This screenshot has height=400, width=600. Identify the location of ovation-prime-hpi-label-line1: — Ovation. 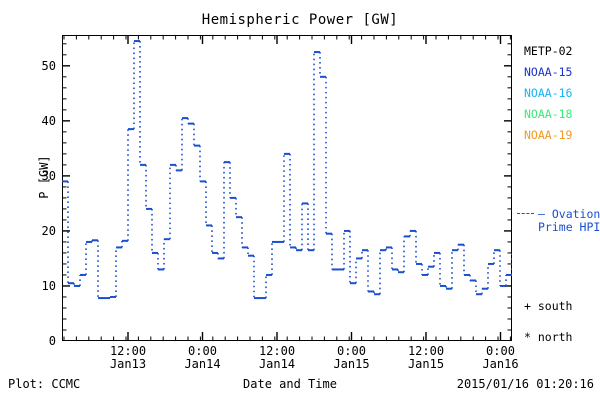
(569, 214).